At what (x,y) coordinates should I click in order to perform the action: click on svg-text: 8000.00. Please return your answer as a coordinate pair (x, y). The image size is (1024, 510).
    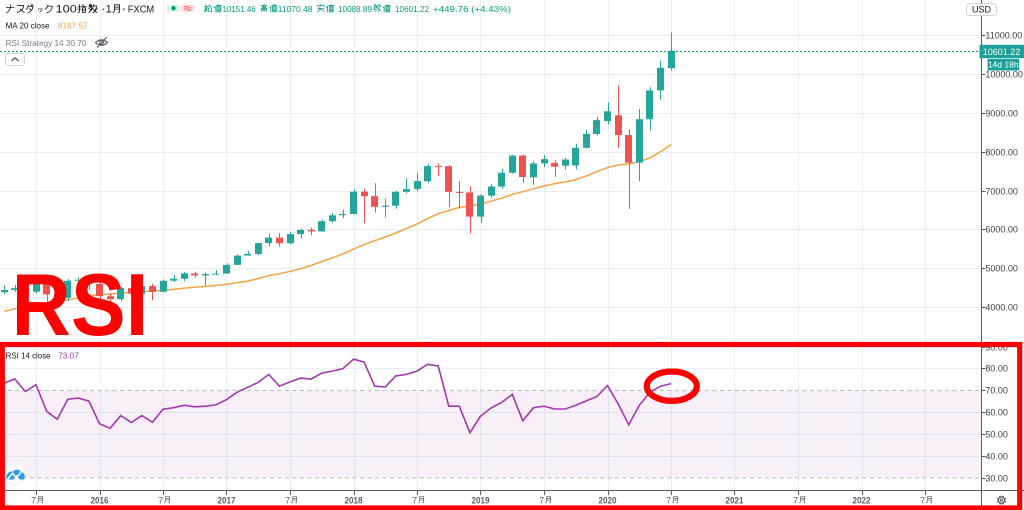
    Looking at the image, I should click on (1001, 153).